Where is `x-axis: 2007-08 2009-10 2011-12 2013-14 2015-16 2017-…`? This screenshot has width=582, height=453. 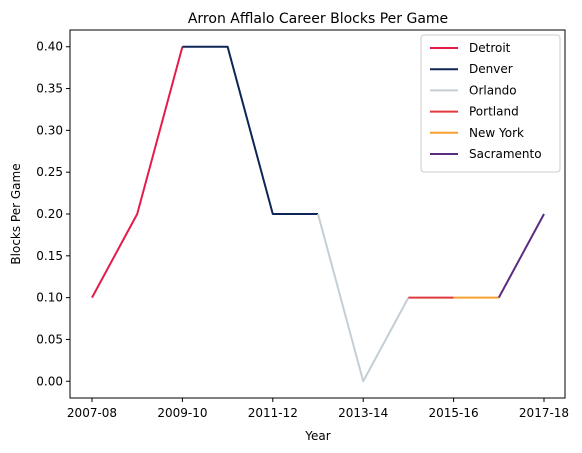 x-axis: 2007-08 2009-10 2011-12 2013-14 2015-16 2017-… is located at coordinates (318, 409).